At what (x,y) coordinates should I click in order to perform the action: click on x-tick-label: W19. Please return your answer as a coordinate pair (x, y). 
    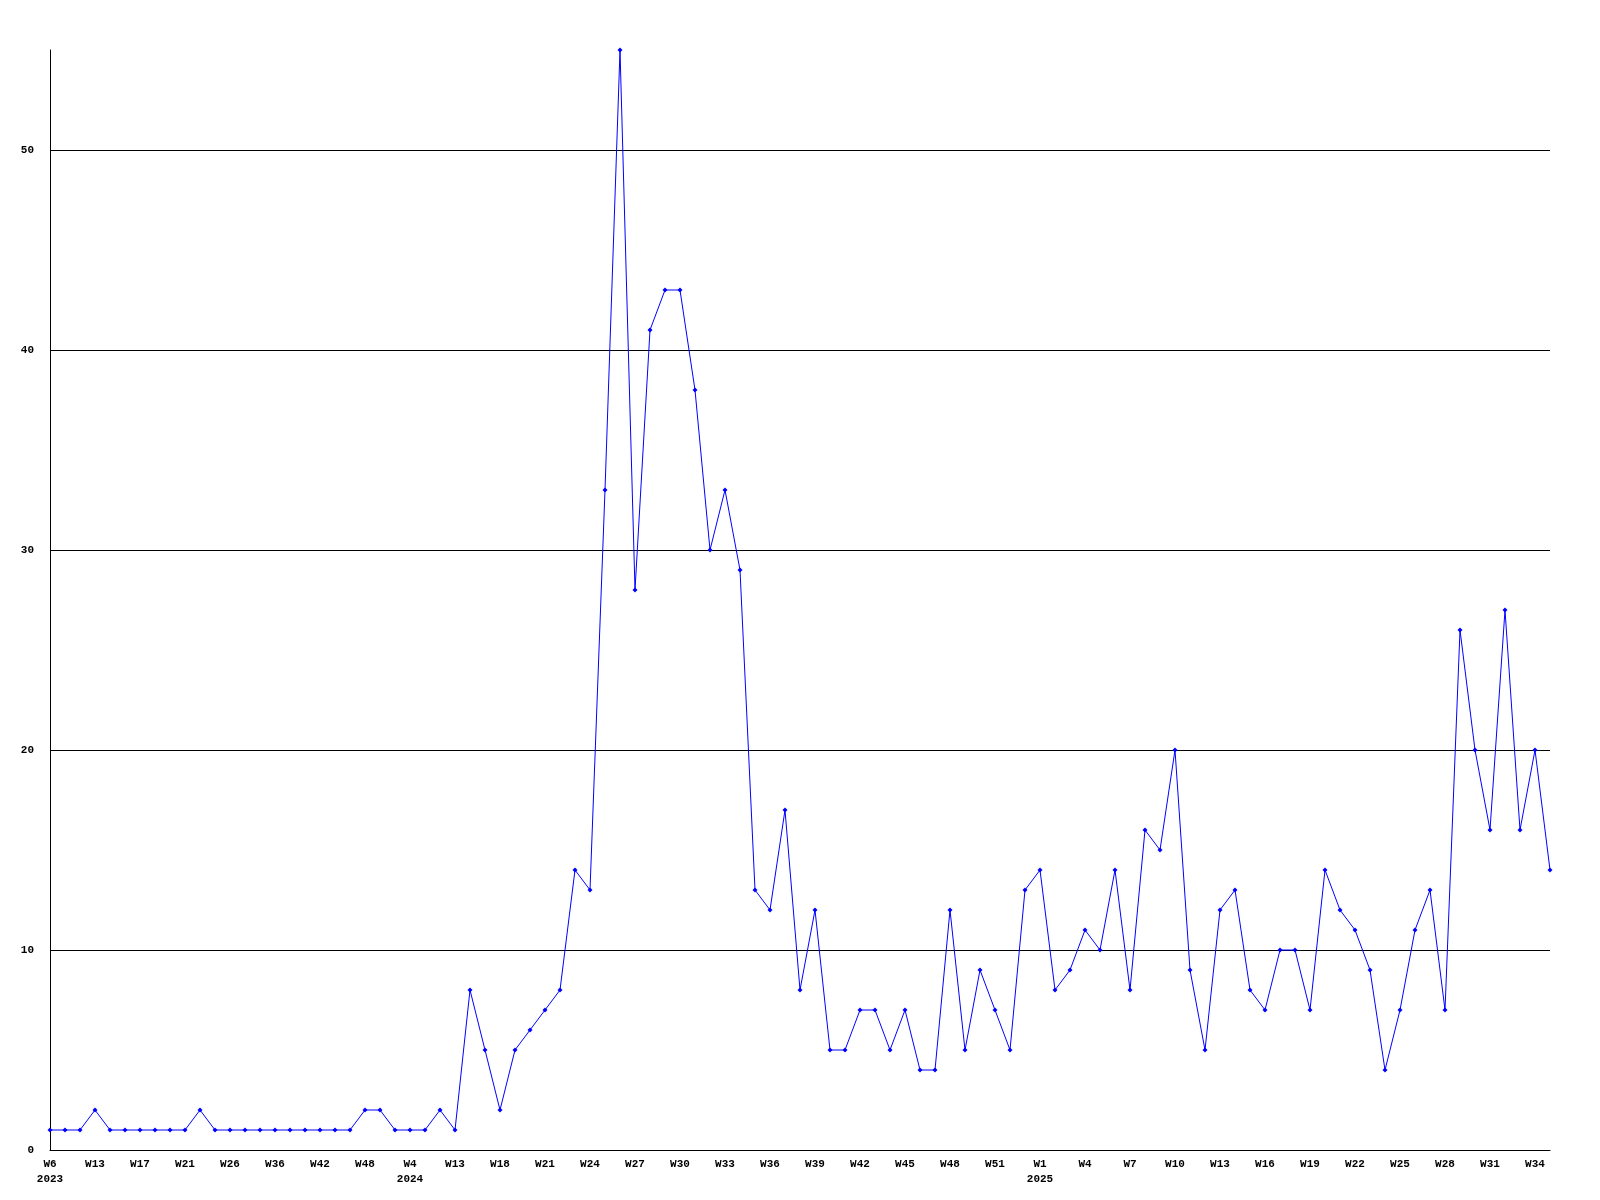
    Looking at the image, I should click on (1310, 1163).